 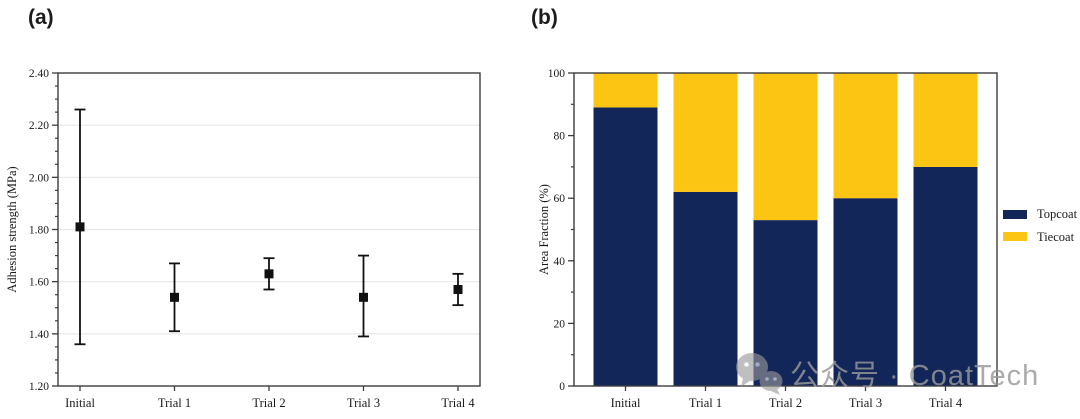 I want to click on chart-legend: Topcoat Tiecoat, so click(x=1040, y=225).